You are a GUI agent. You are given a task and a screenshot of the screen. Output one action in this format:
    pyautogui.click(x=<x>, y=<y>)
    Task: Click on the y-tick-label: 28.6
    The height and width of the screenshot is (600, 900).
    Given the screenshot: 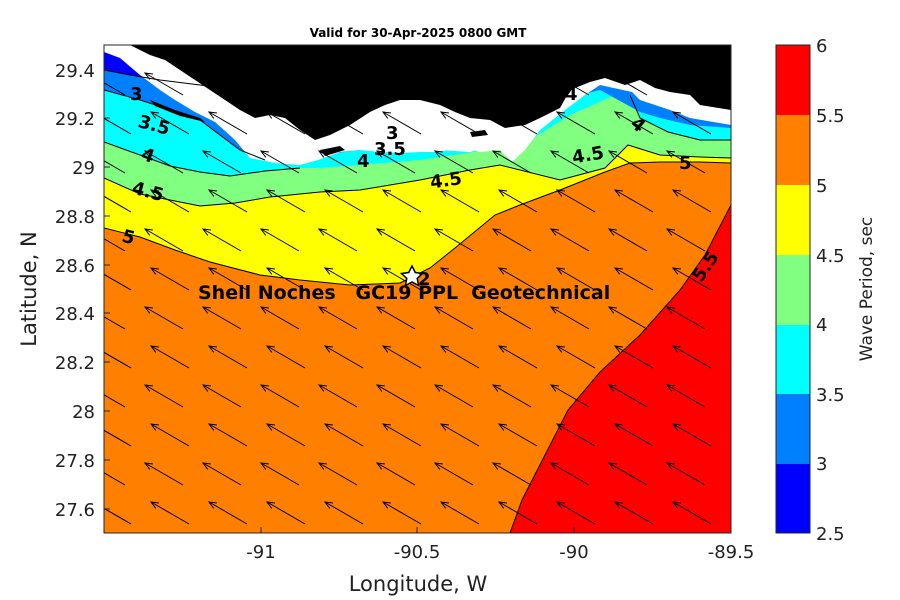 What is the action you would take?
    pyautogui.click(x=75, y=266)
    